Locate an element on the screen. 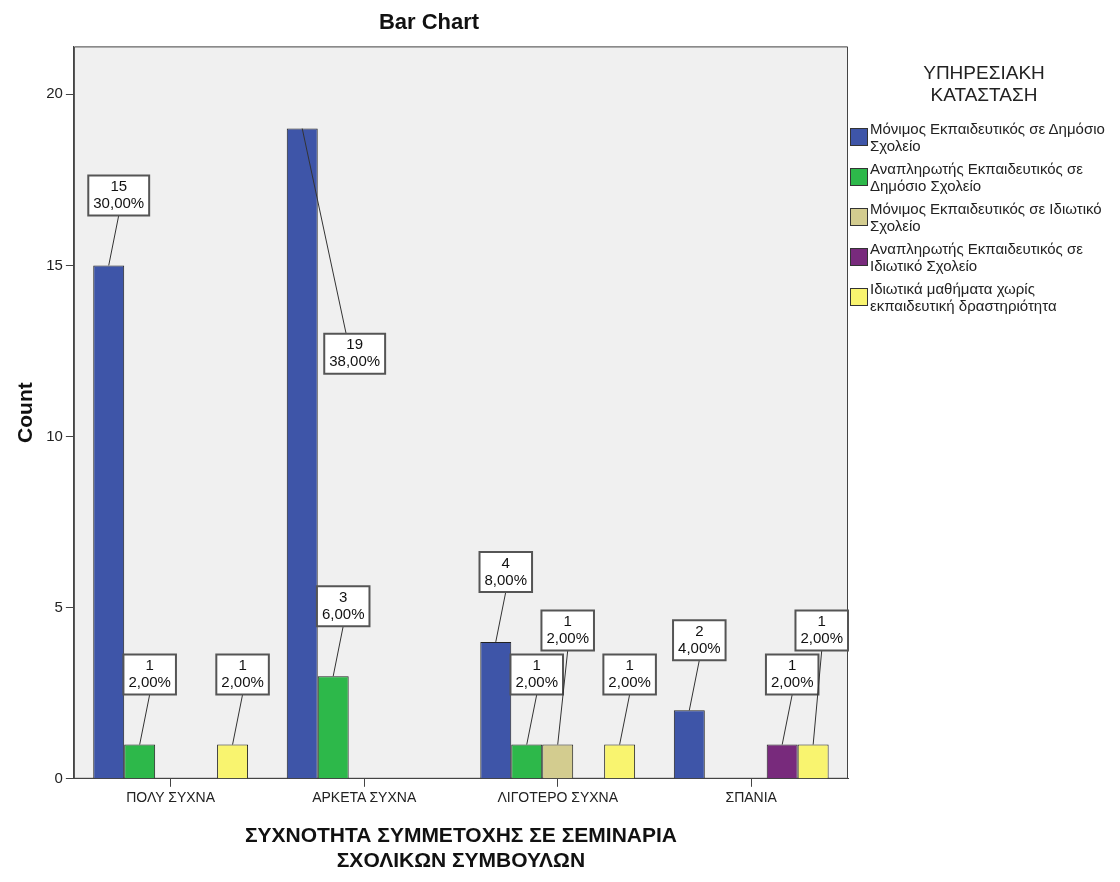 This screenshot has width=1120, height=882. legend-title: ΥΠΗΡΕΣΙΑΚΗ ΚΑΤΑΣΤΑΣΗ is located at coordinates (984, 84).